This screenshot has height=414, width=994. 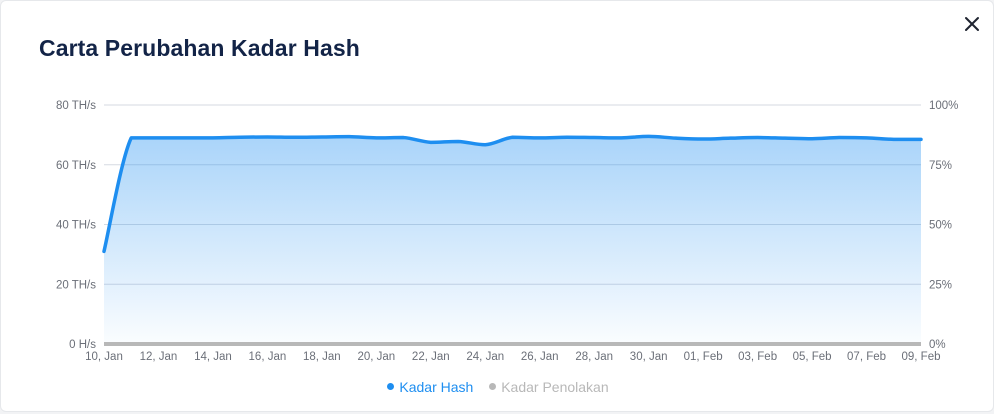 What do you see at coordinates (940, 166) in the screenshot?
I see `y-right-tick-label: 75%` at bounding box center [940, 166].